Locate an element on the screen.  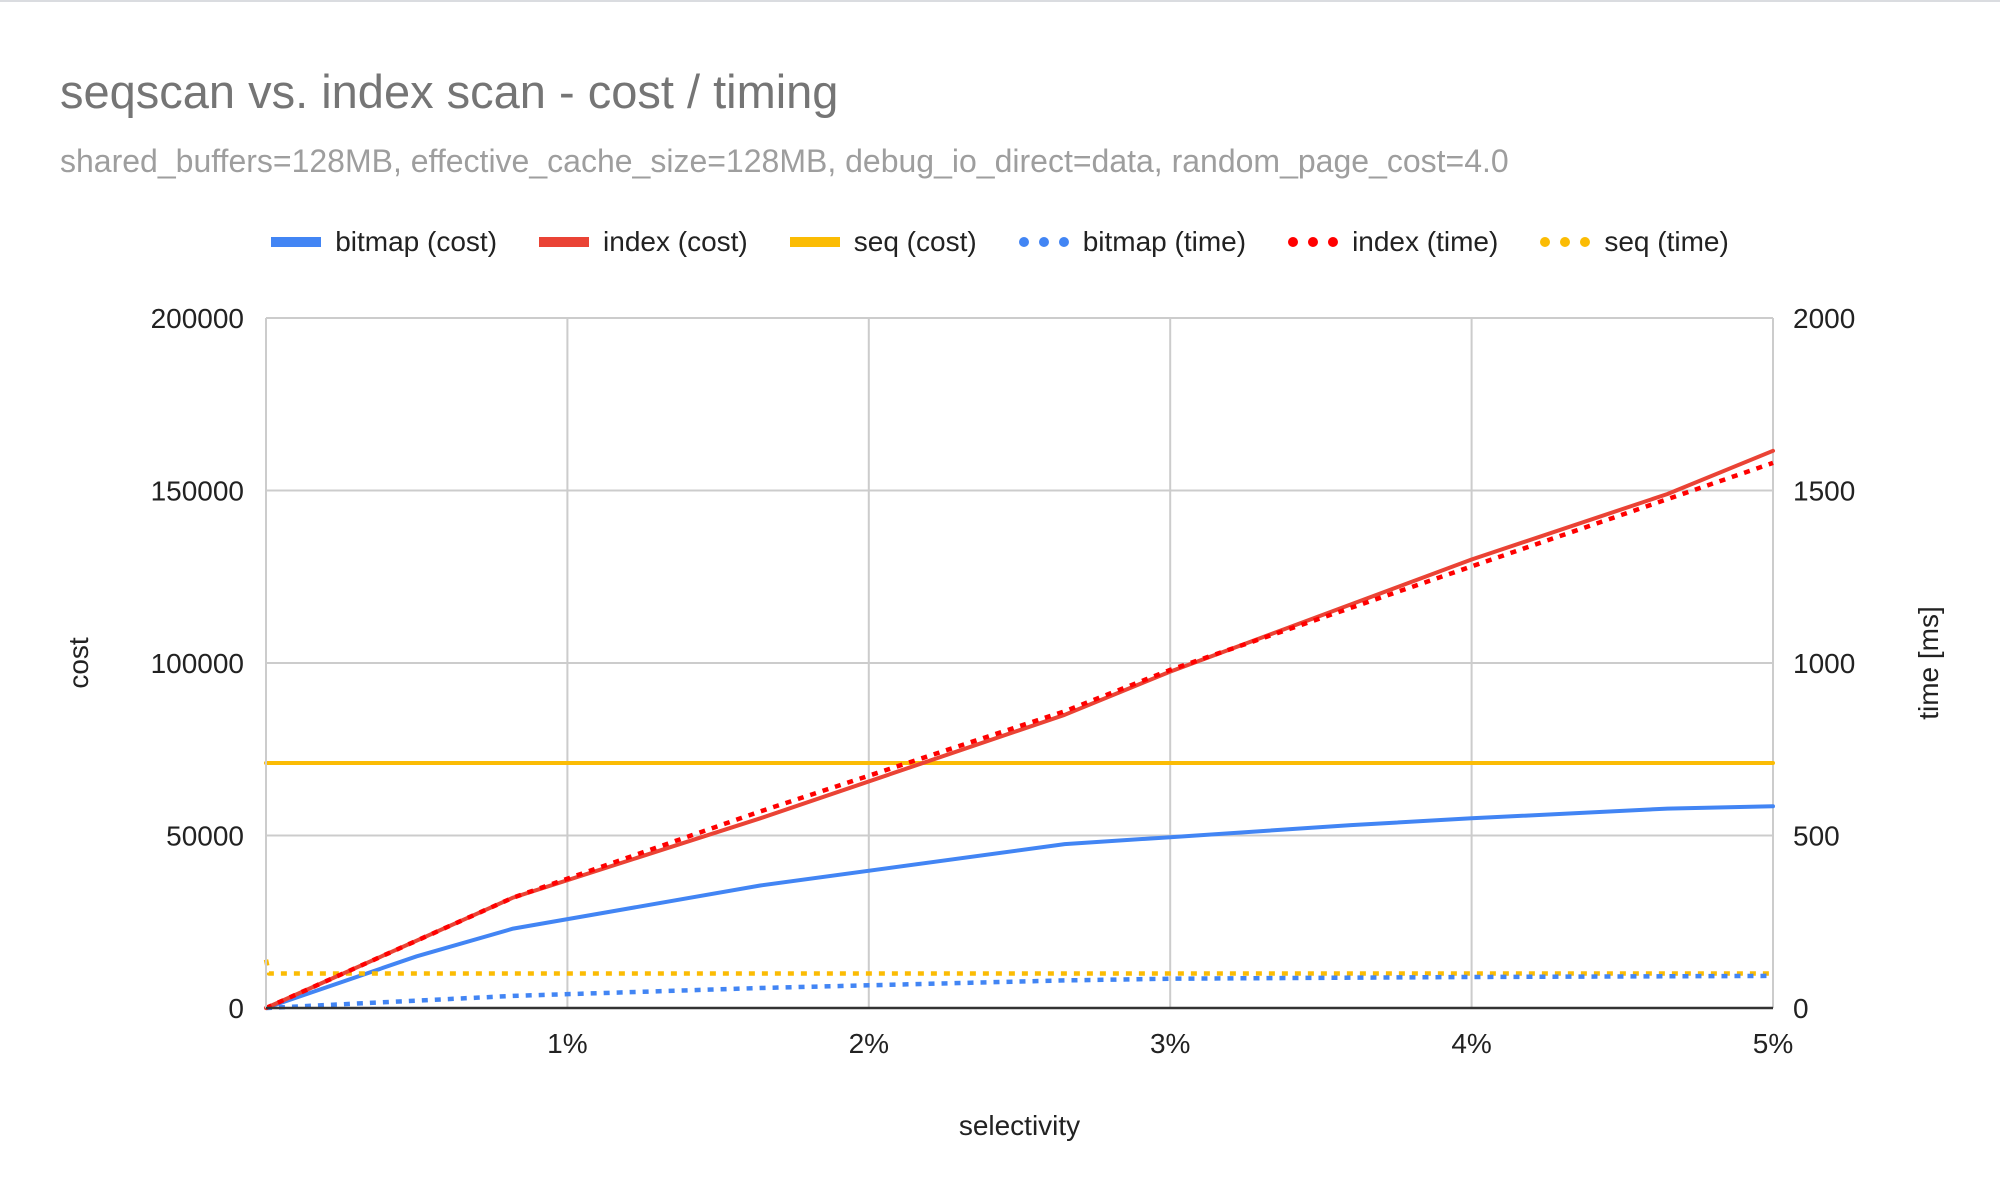
y-tick-label: 200000 is located at coordinates (197, 318).